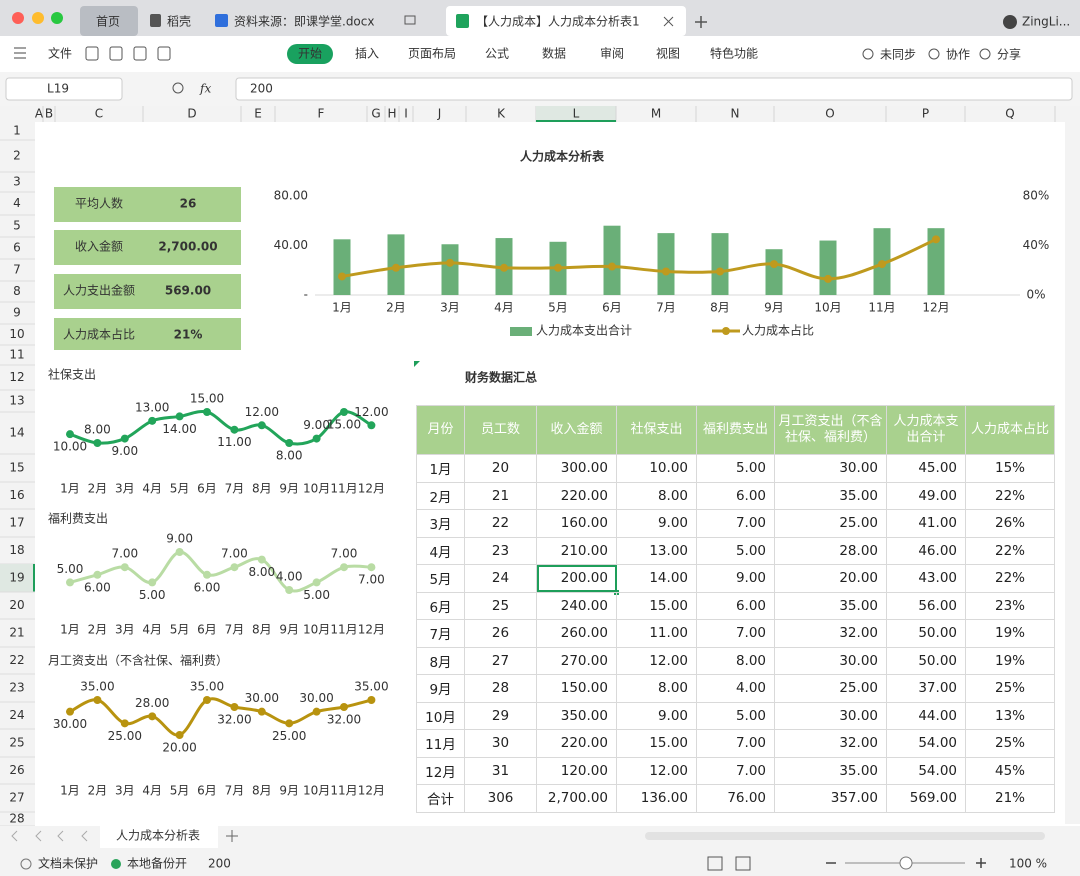 The height and width of the screenshot is (876, 1080). Describe the element at coordinates (926, 798) in the screenshot. I see `table-cell: 569.00` at that location.